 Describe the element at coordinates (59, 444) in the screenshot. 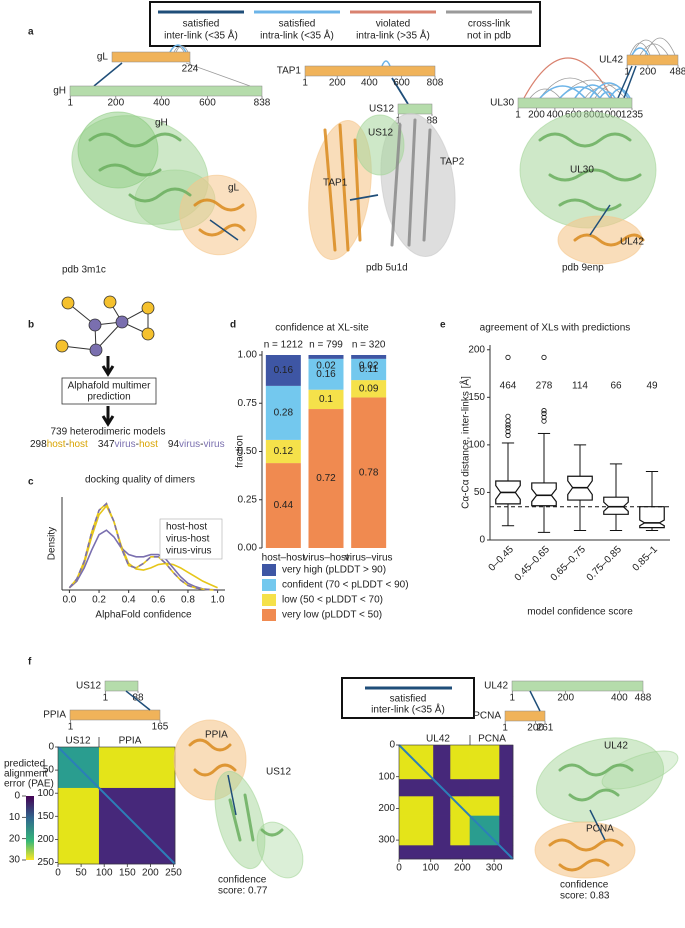

I see `model-count: 298host-host` at that location.